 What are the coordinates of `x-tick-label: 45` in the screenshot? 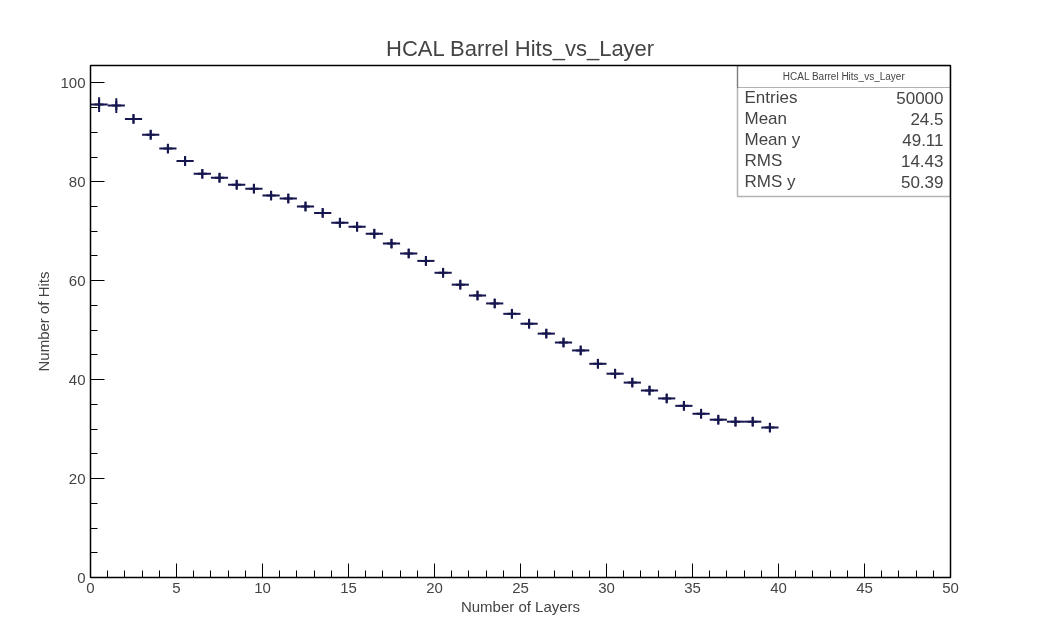 It's located at (864, 587).